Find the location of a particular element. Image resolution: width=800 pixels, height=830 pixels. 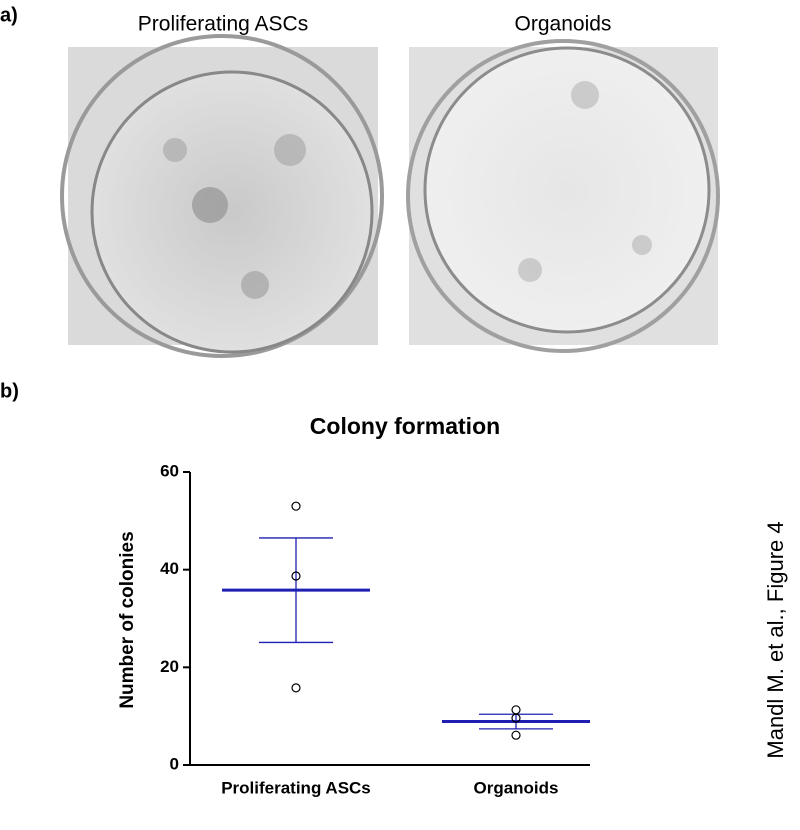

panel-label: a) is located at coordinates (9, 15).